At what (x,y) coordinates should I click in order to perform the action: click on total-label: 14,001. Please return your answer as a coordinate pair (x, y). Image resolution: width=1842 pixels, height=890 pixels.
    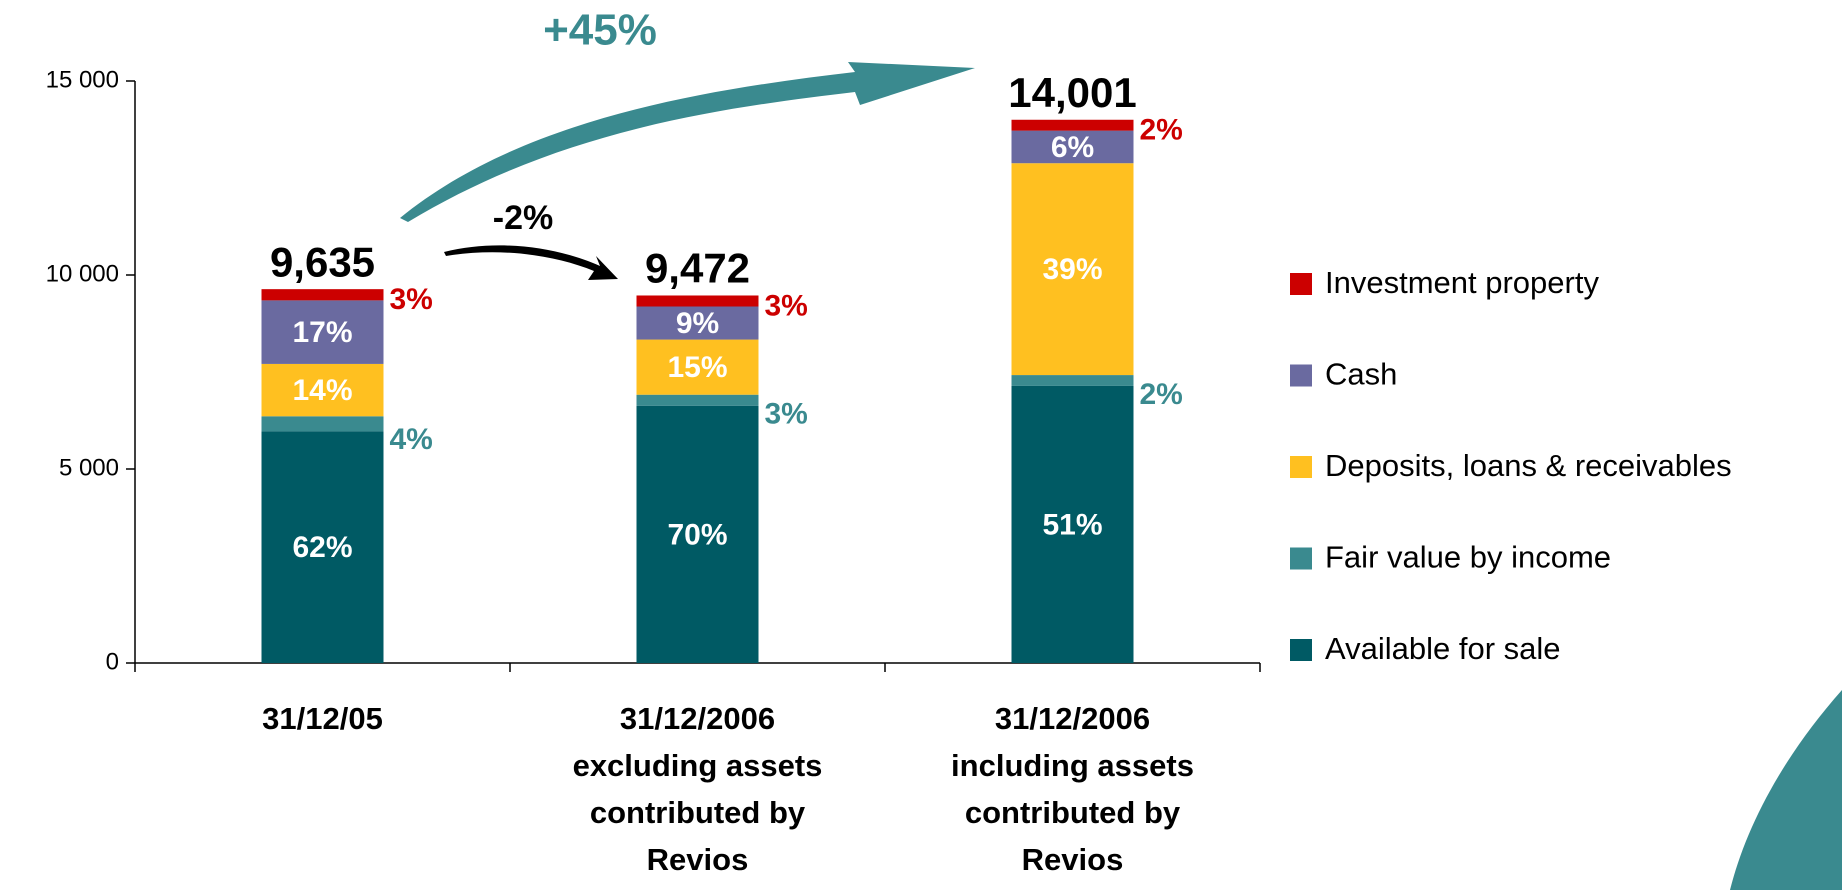
    Looking at the image, I should click on (1072, 92).